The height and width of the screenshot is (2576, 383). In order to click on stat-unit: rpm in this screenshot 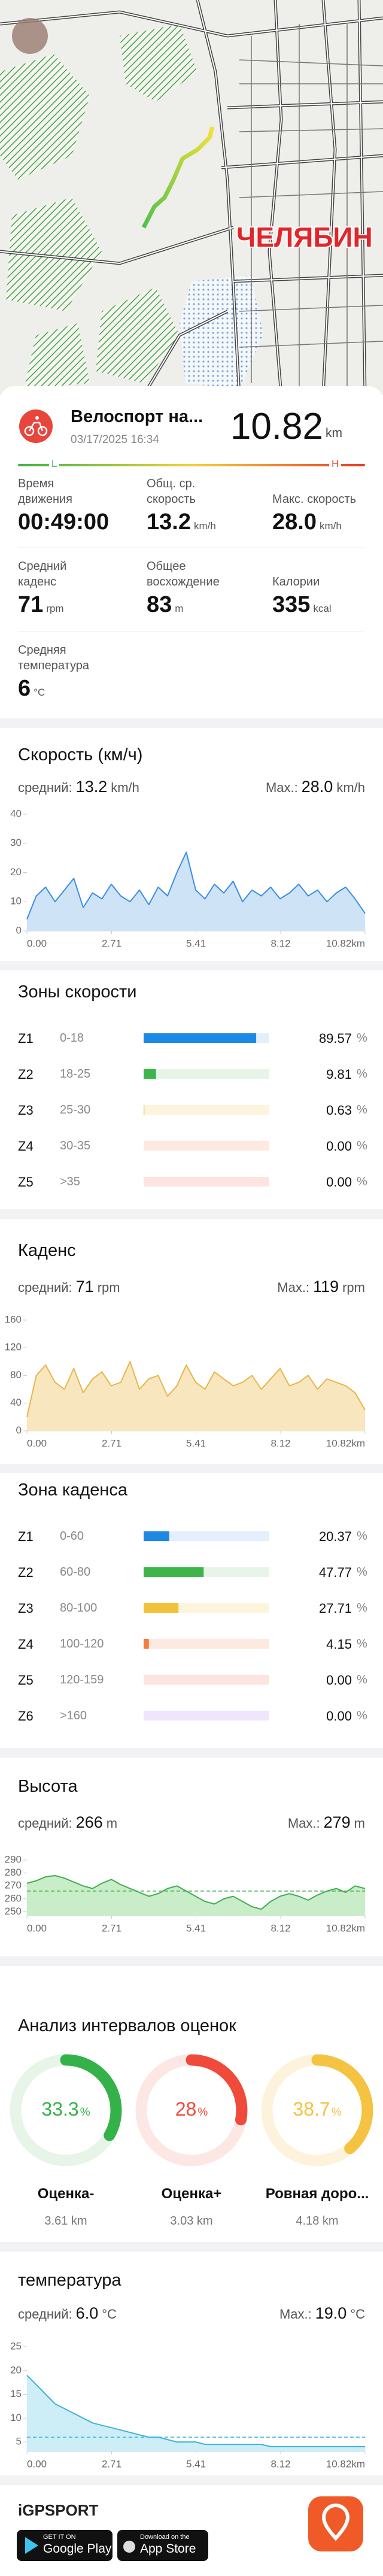, I will do `click(55, 608)`.